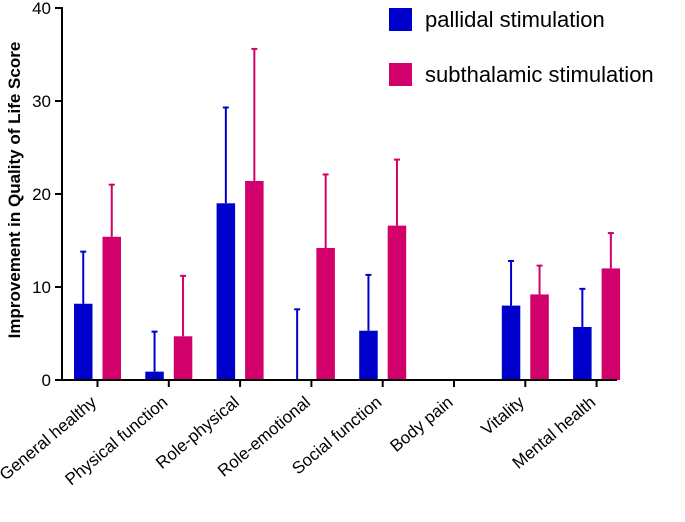 This screenshot has width=685, height=522. What do you see at coordinates (515, 19) in the screenshot?
I see `legend-label: pallidal stimulation` at bounding box center [515, 19].